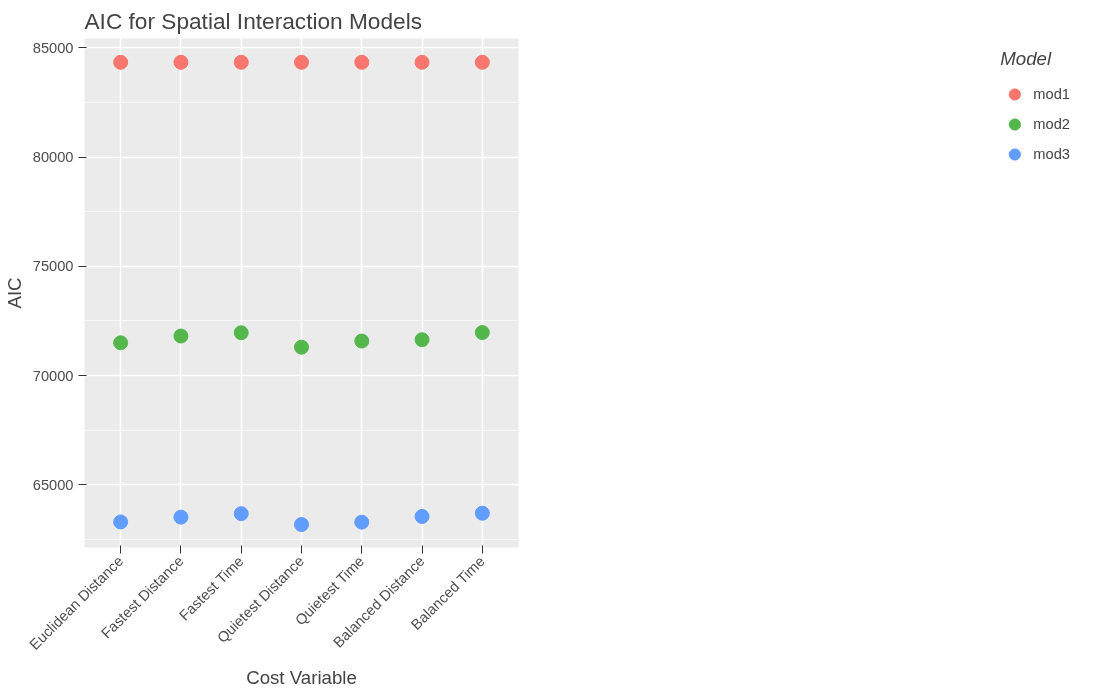  I want to click on legend-label: mod3, so click(1051, 154).